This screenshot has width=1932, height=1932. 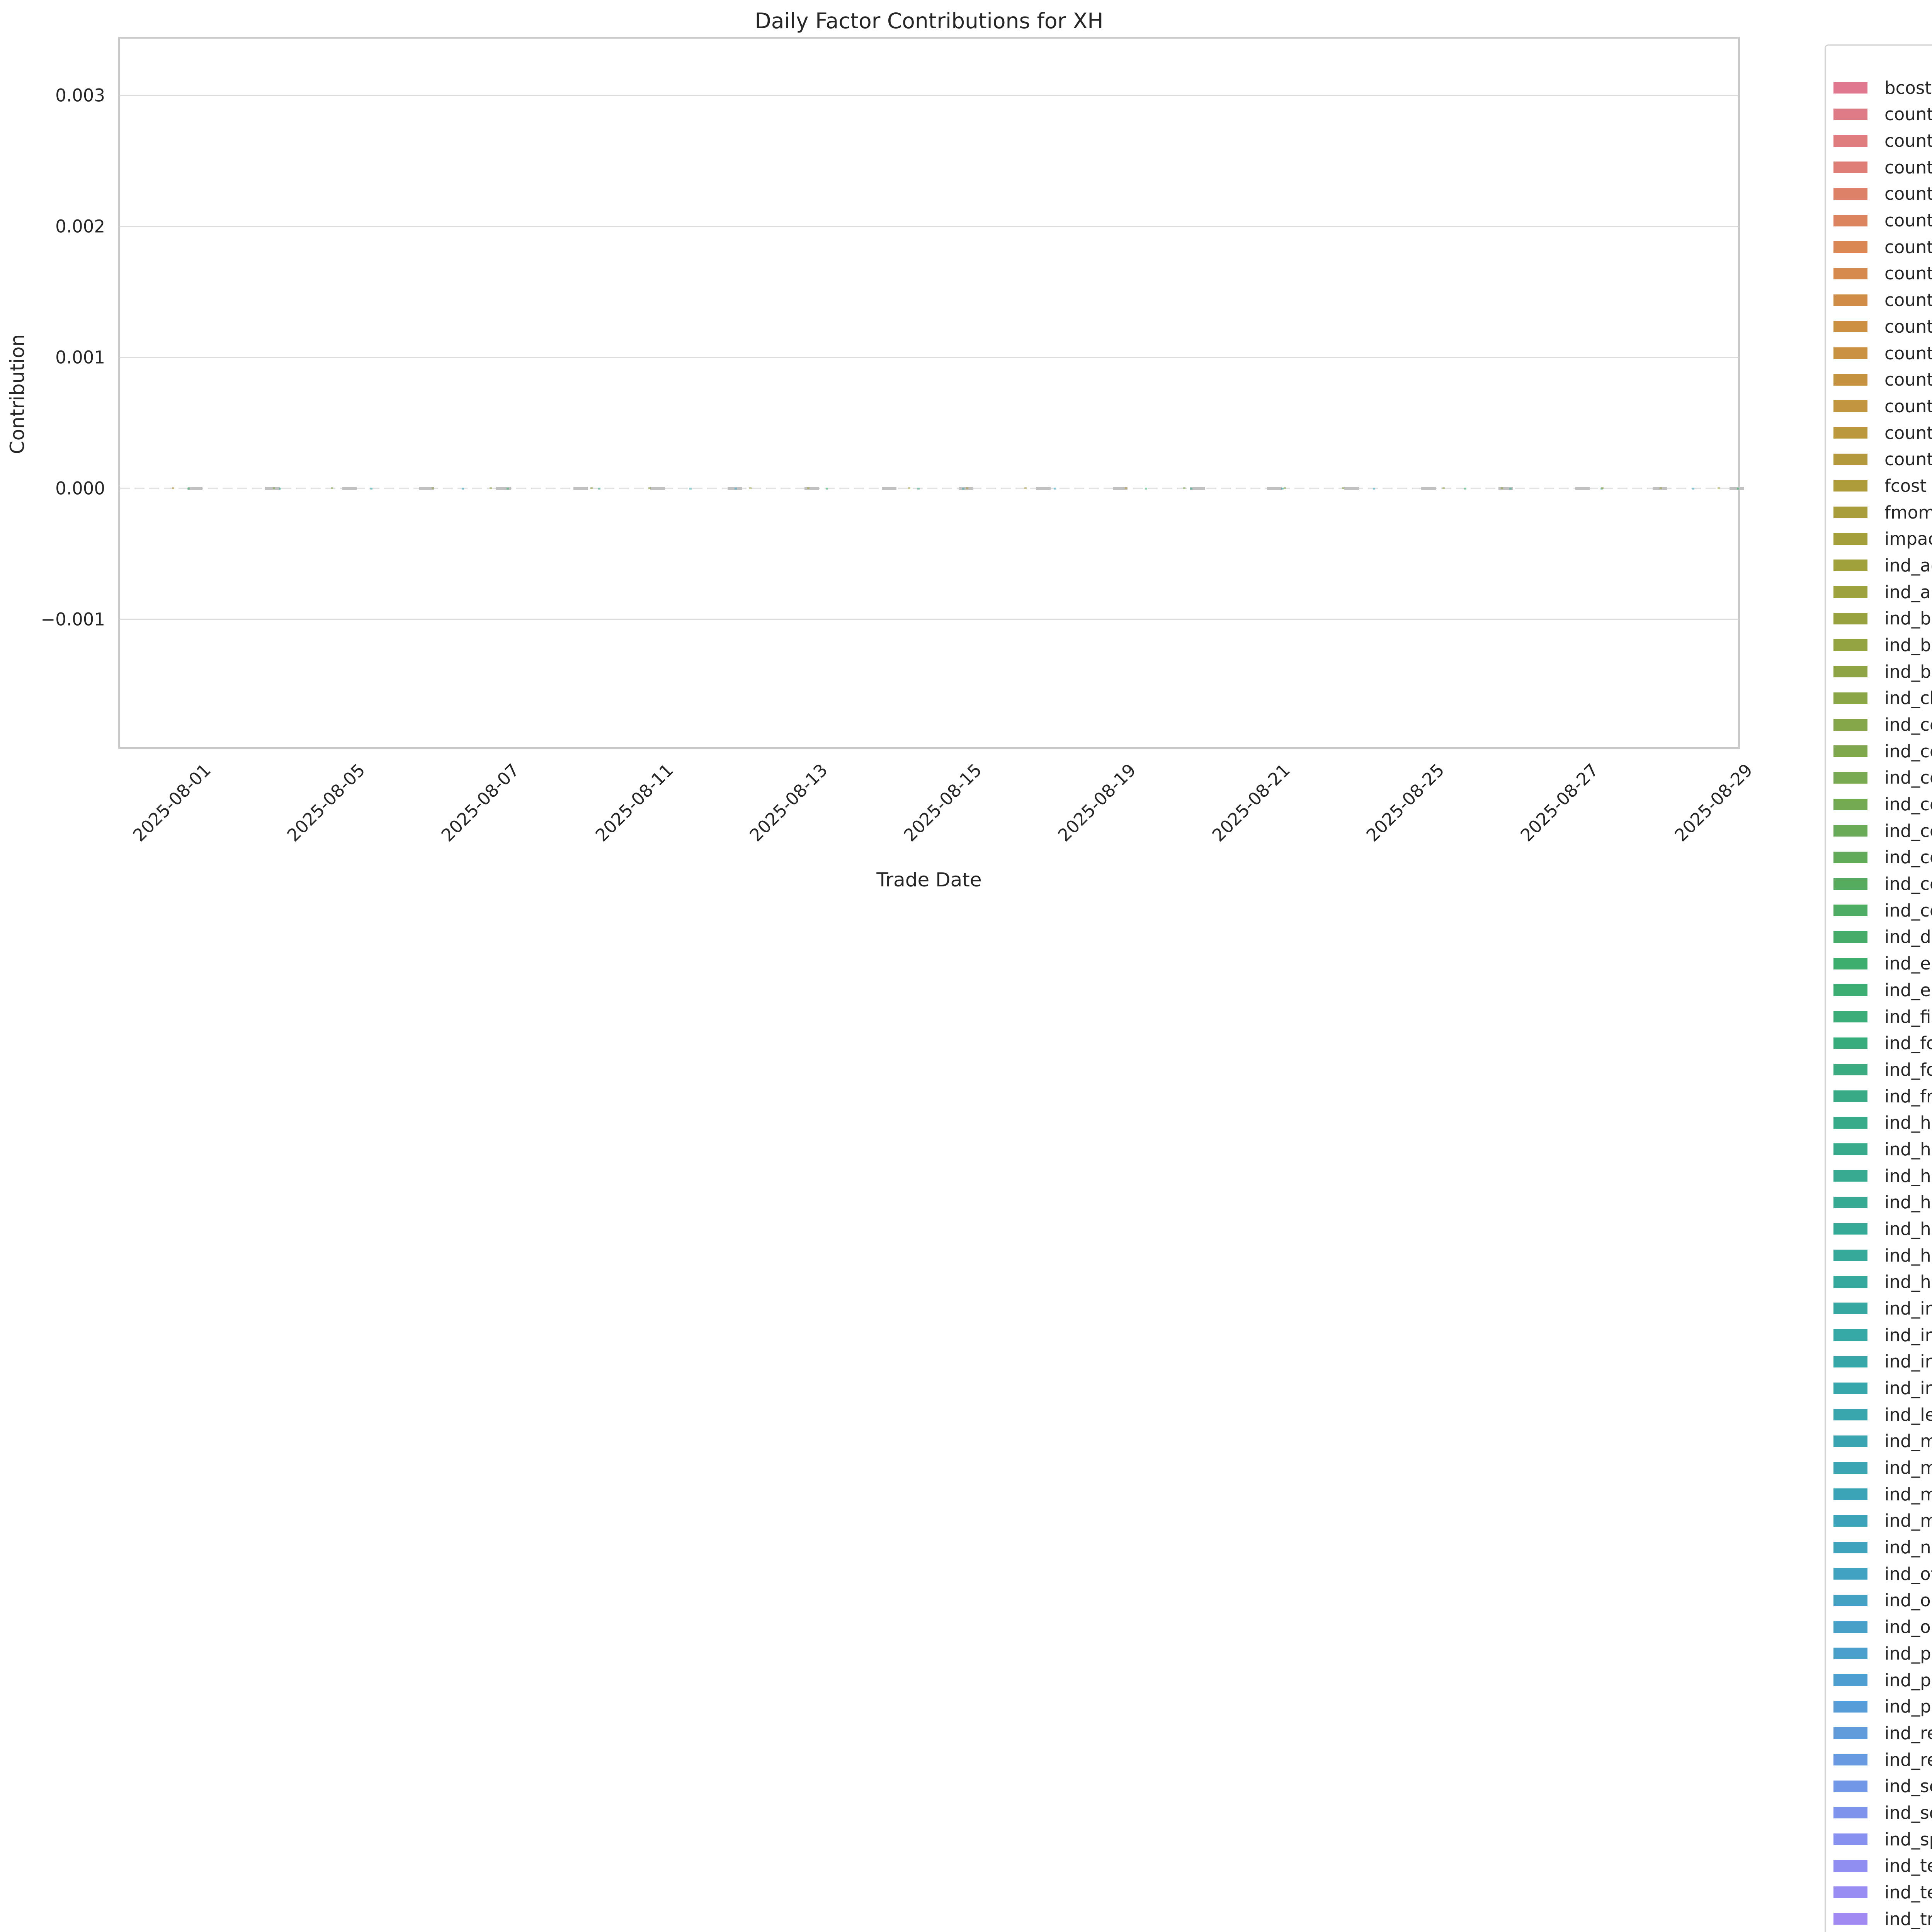 I want to click on legend-item: ind_beverages, so click(x=1879, y=645).